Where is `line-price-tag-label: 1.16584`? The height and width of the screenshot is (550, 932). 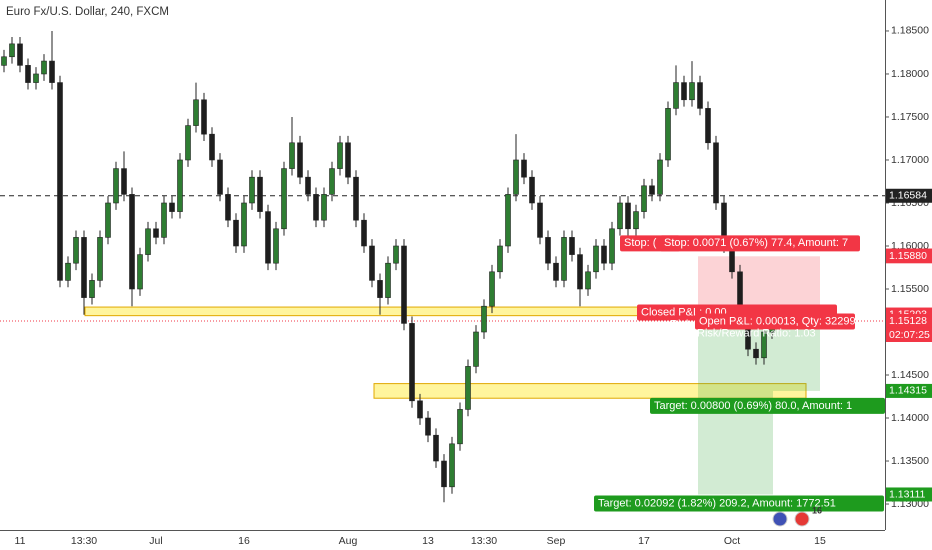 line-price-tag-label: 1.16584 is located at coordinates (908, 196).